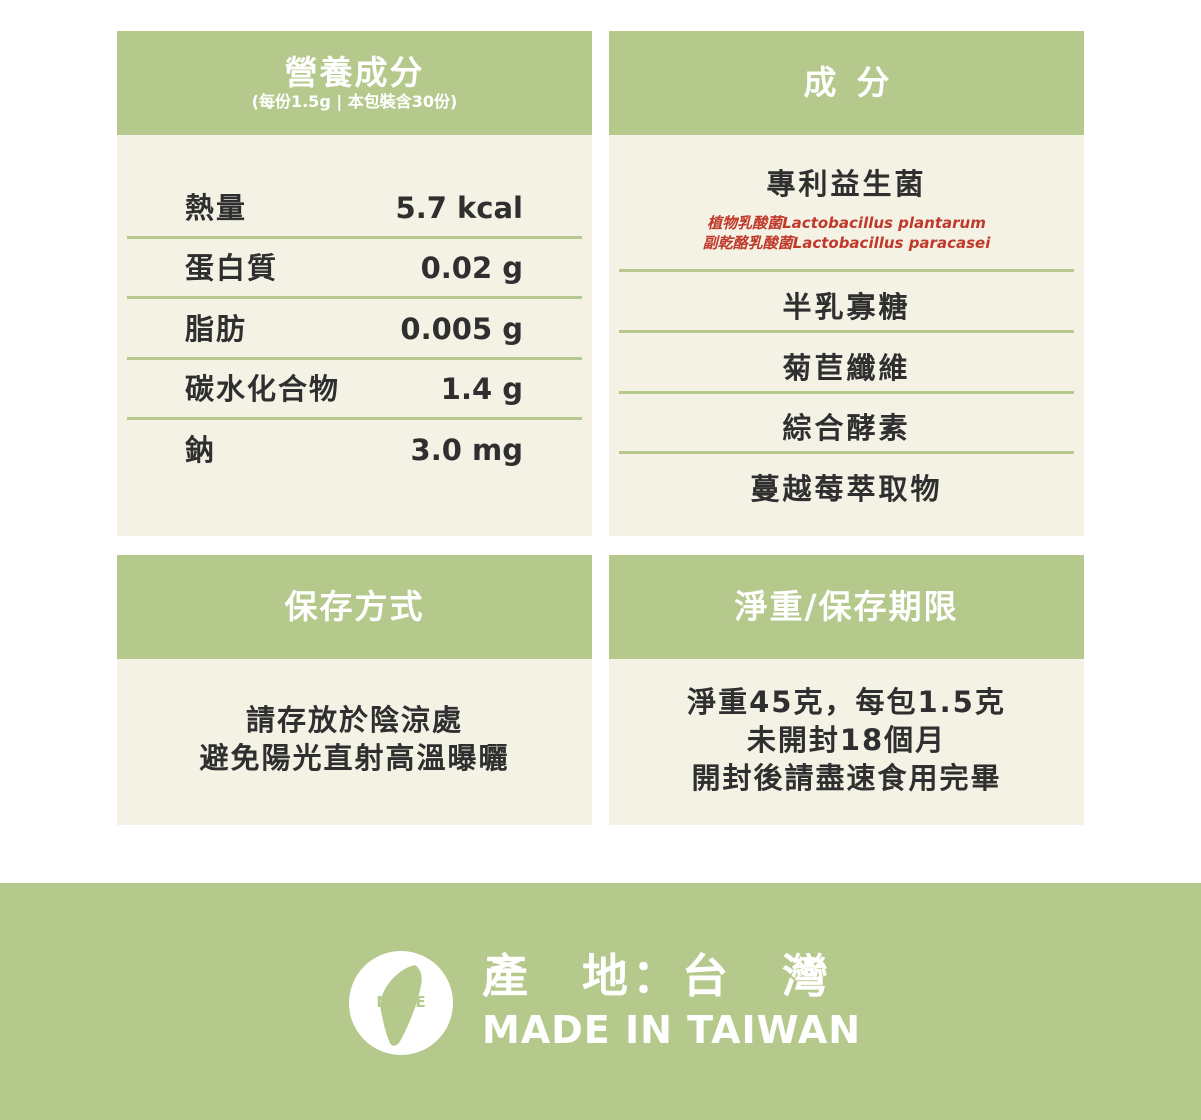 Image resolution: width=1201 pixels, height=1120 pixels. I want to click on nutrition-row-sodium: 鈉 3.0 mg, so click(354, 450).